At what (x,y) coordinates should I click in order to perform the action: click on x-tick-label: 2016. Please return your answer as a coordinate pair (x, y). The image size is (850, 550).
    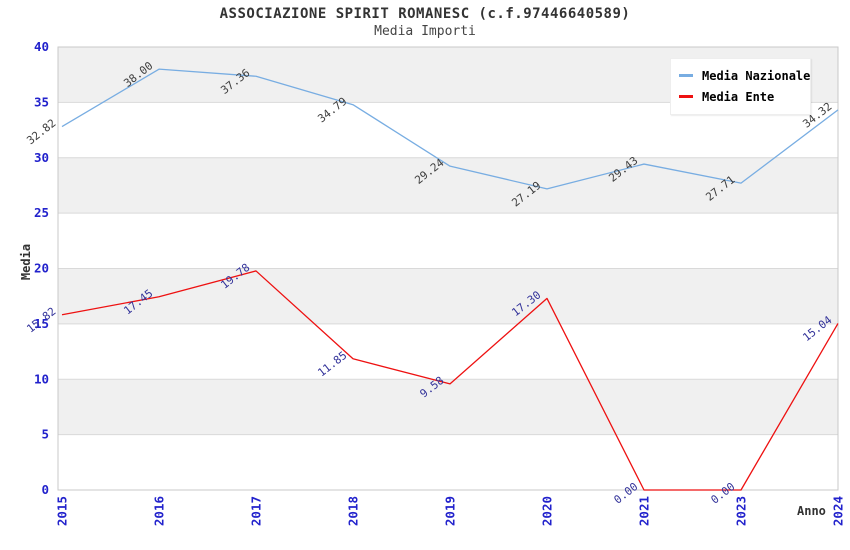
    Looking at the image, I should click on (159, 511).